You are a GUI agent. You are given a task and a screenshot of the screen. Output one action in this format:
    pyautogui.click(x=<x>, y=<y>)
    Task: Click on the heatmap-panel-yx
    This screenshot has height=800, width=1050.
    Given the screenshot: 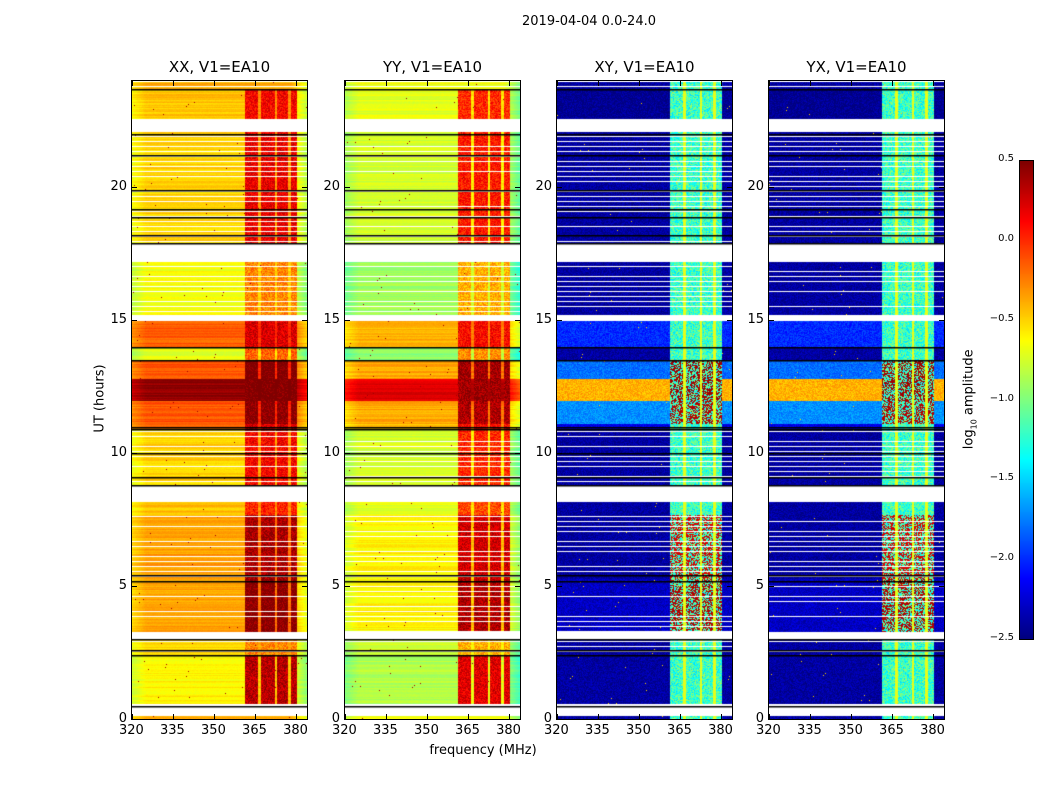 What is the action you would take?
    pyautogui.click(x=856, y=400)
    